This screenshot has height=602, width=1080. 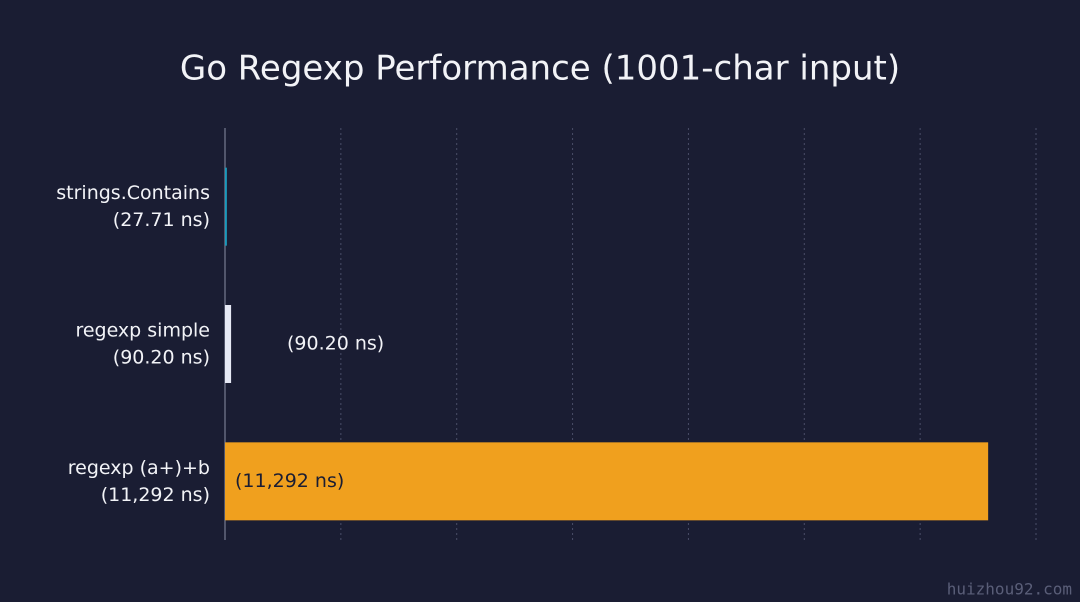 What do you see at coordinates (540, 69) in the screenshot?
I see `chart-title: Go Regexp Performance (1001-char input)` at bounding box center [540, 69].